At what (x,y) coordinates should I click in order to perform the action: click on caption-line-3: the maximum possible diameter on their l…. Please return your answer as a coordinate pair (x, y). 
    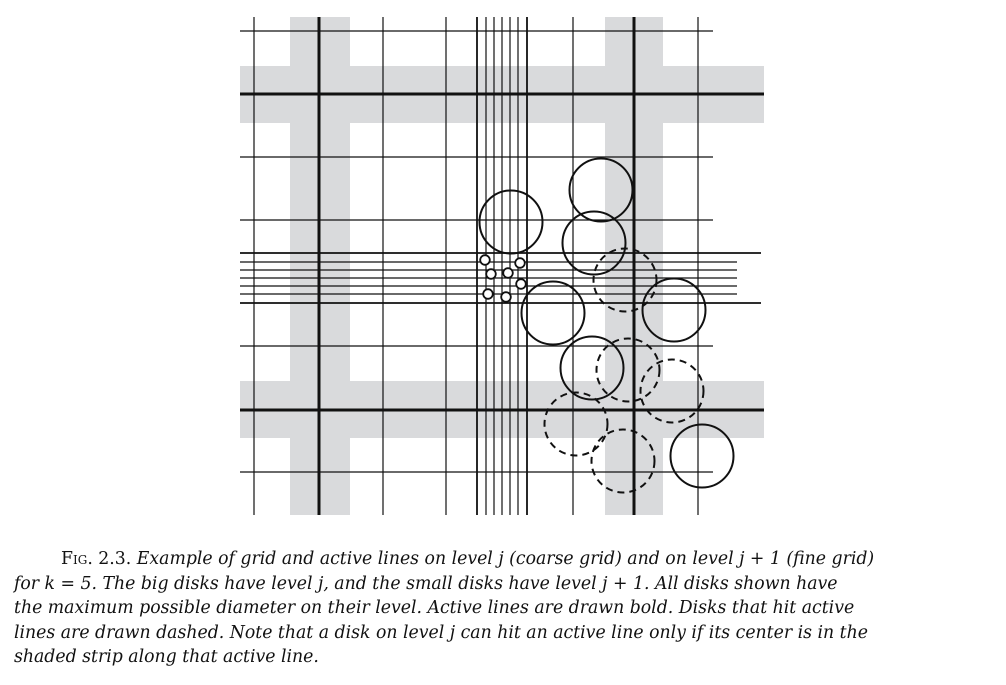
    Looking at the image, I should click on (434, 608).